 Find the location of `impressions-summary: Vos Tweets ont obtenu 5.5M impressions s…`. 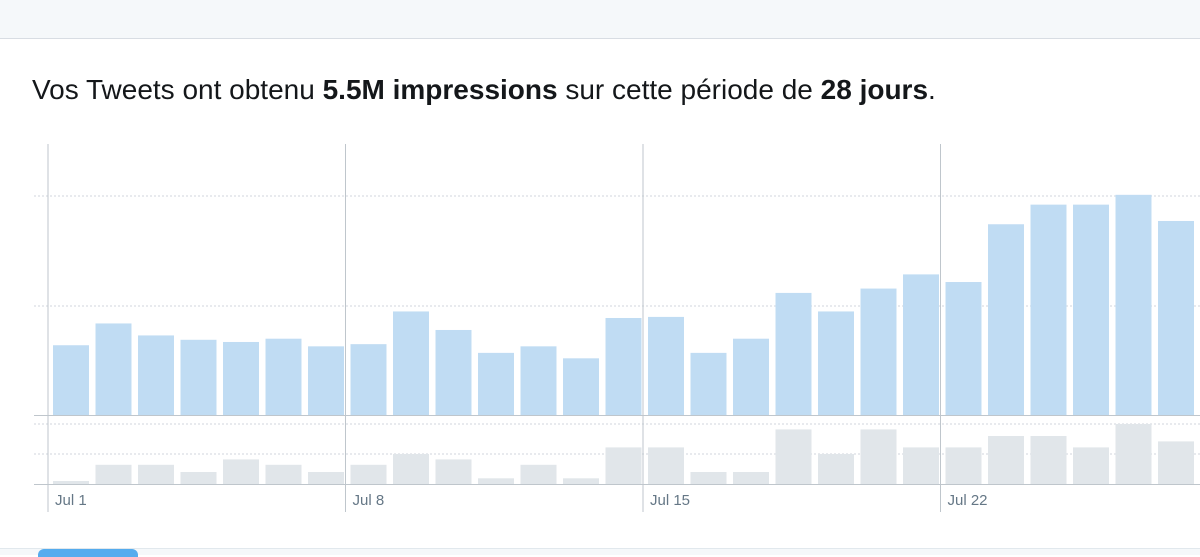

impressions-summary: Vos Tweets ont obtenu 5.5M impressions s… is located at coordinates (484, 90).